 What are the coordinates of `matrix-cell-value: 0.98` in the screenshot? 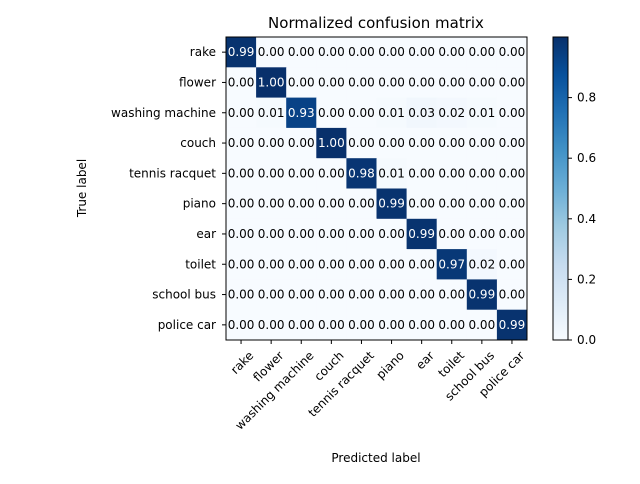 It's located at (361, 173).